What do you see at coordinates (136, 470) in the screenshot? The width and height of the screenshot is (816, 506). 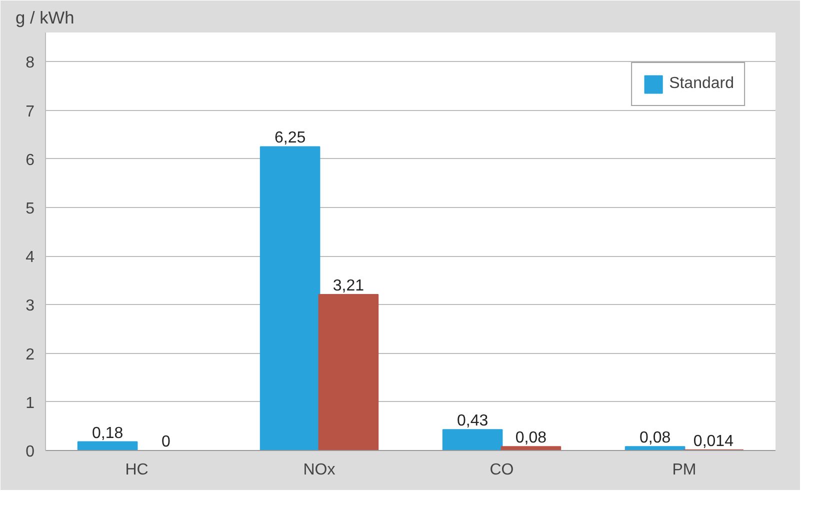 I see `x-tick-label: HC` at bounding box center [136, 470].